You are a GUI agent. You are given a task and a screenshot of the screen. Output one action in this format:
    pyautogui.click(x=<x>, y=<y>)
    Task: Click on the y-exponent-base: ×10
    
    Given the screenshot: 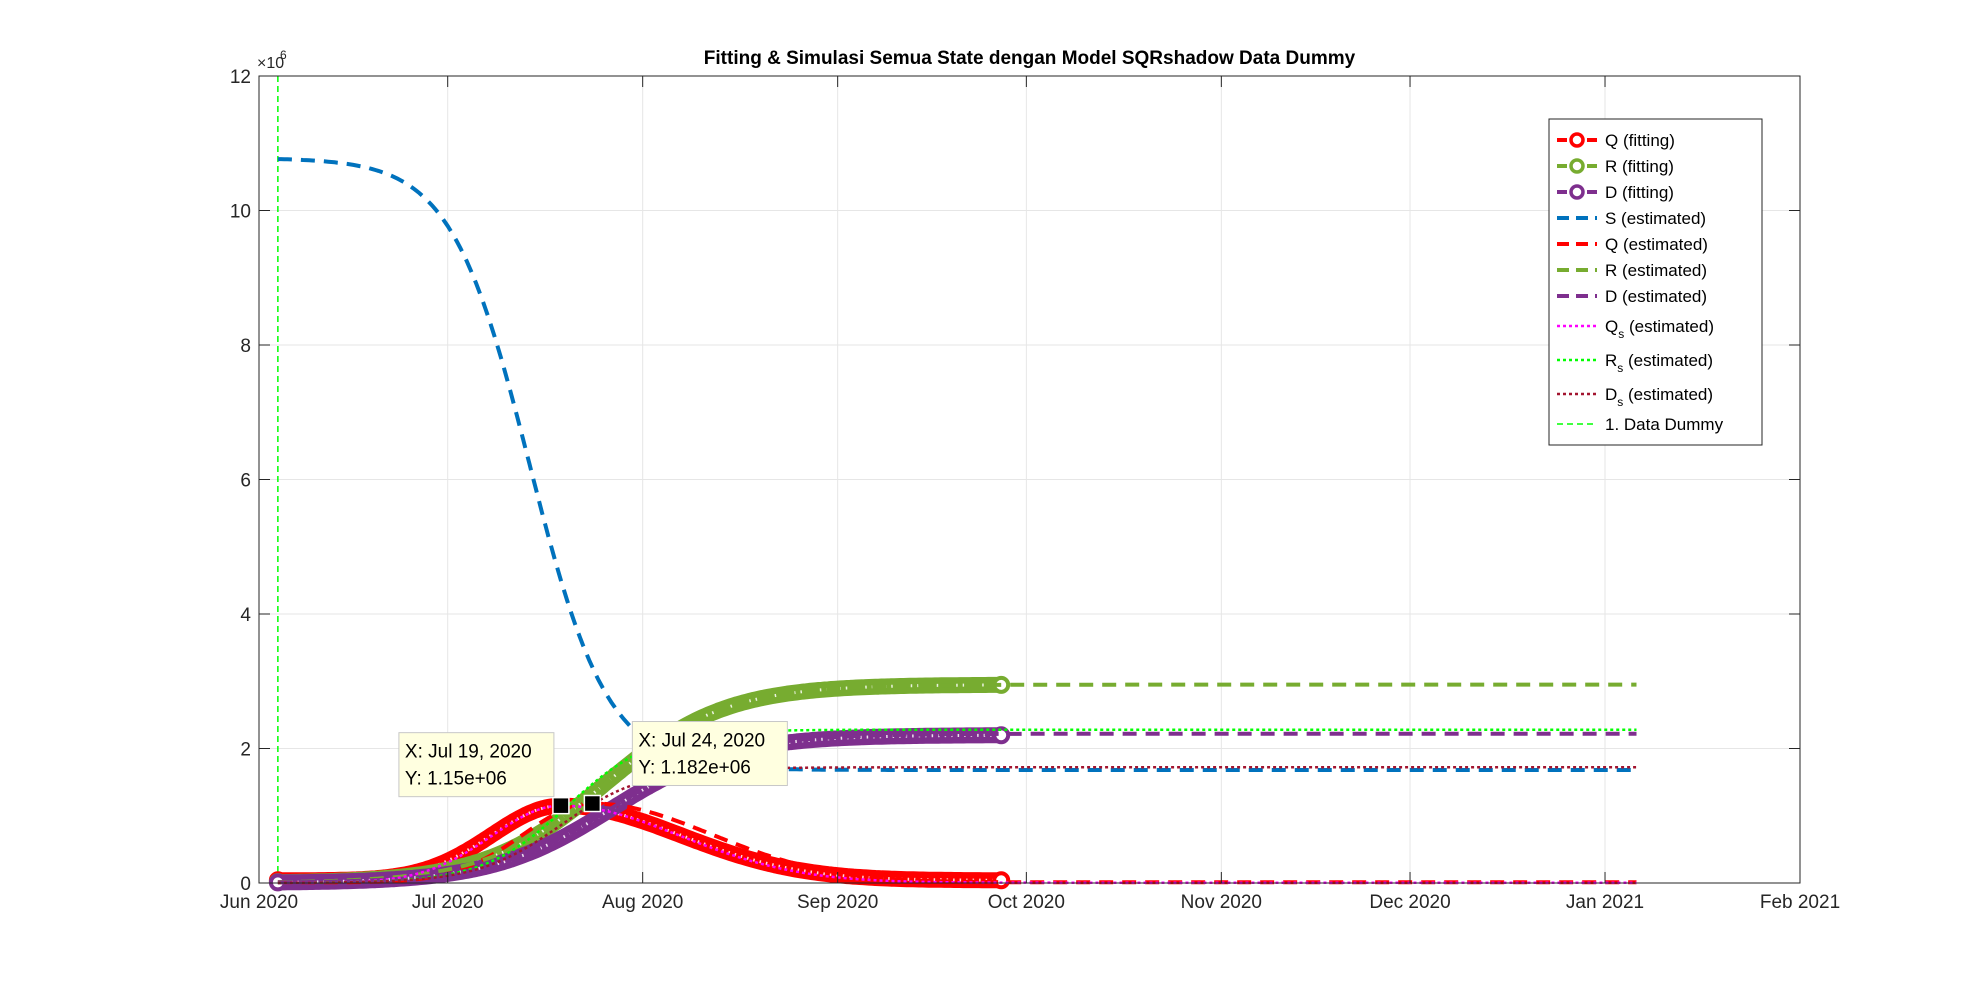 What is the action you would take?
    pyautogui.click(x=270, y=63)
    